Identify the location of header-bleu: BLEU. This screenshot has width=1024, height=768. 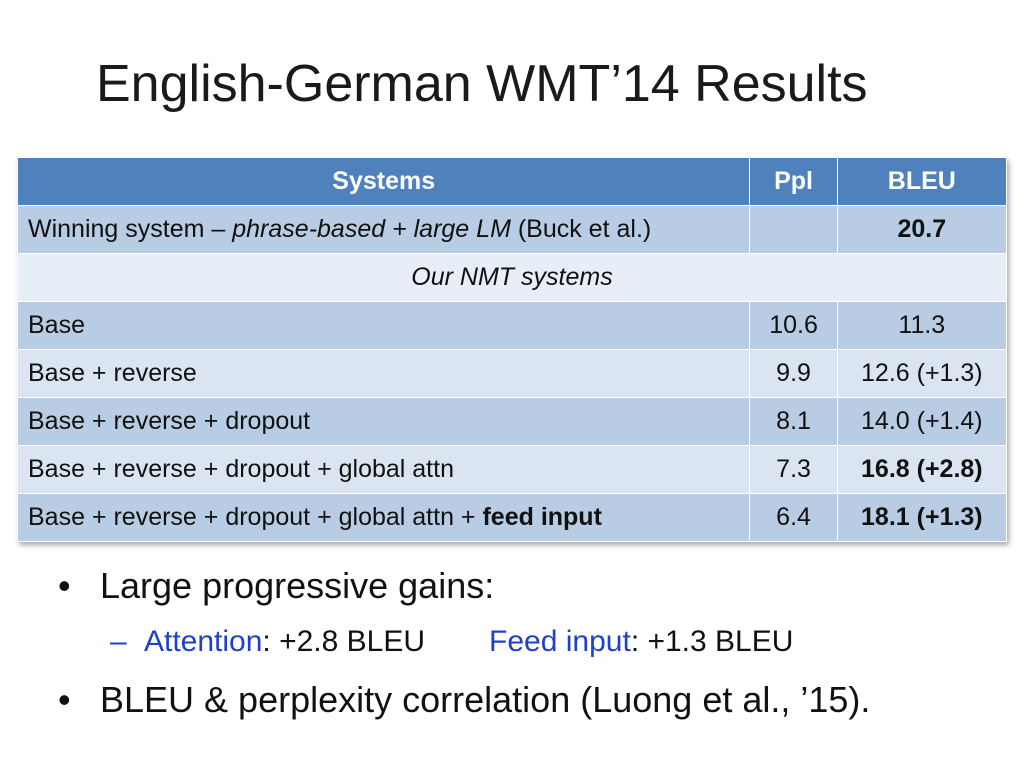
(922, 181).